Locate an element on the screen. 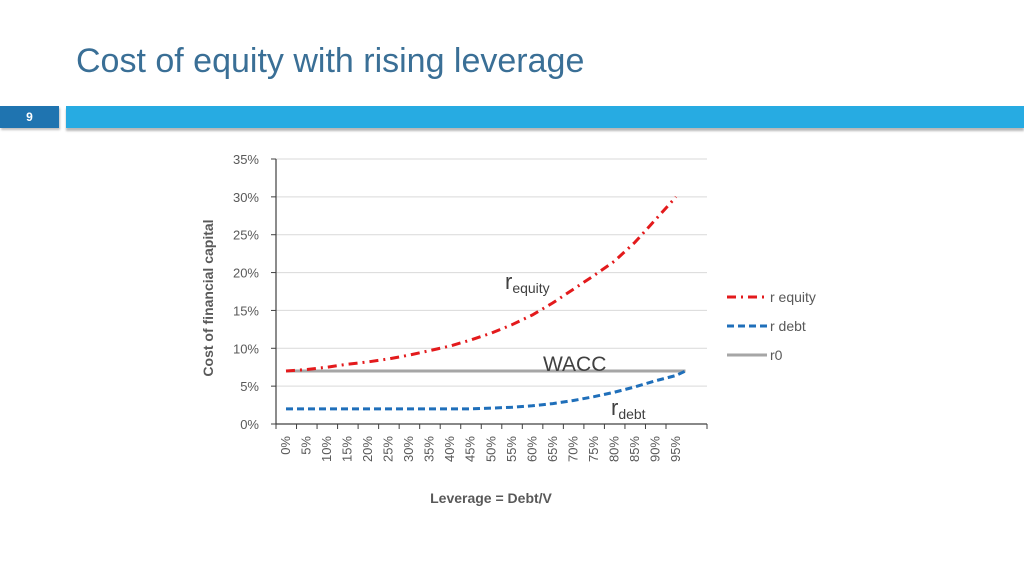 This screenshot has height=575, width=1024. wacc-annotation: WACC is located at coordinates (574, 364).